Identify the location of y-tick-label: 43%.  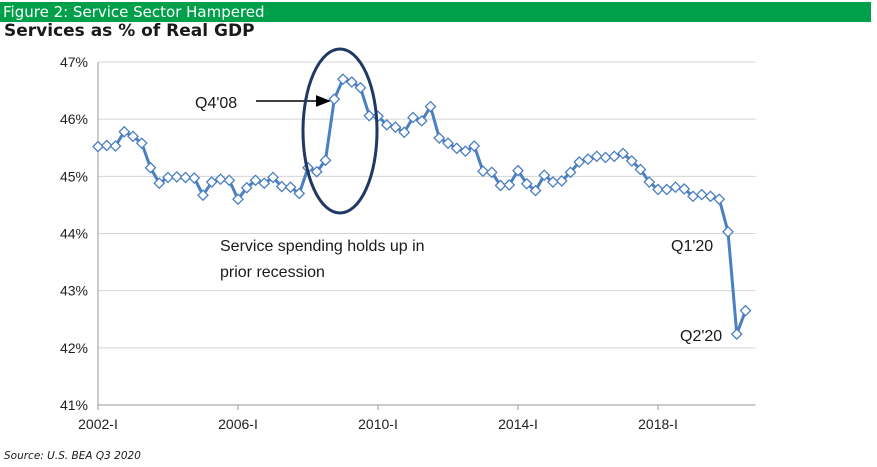
(74, 291).